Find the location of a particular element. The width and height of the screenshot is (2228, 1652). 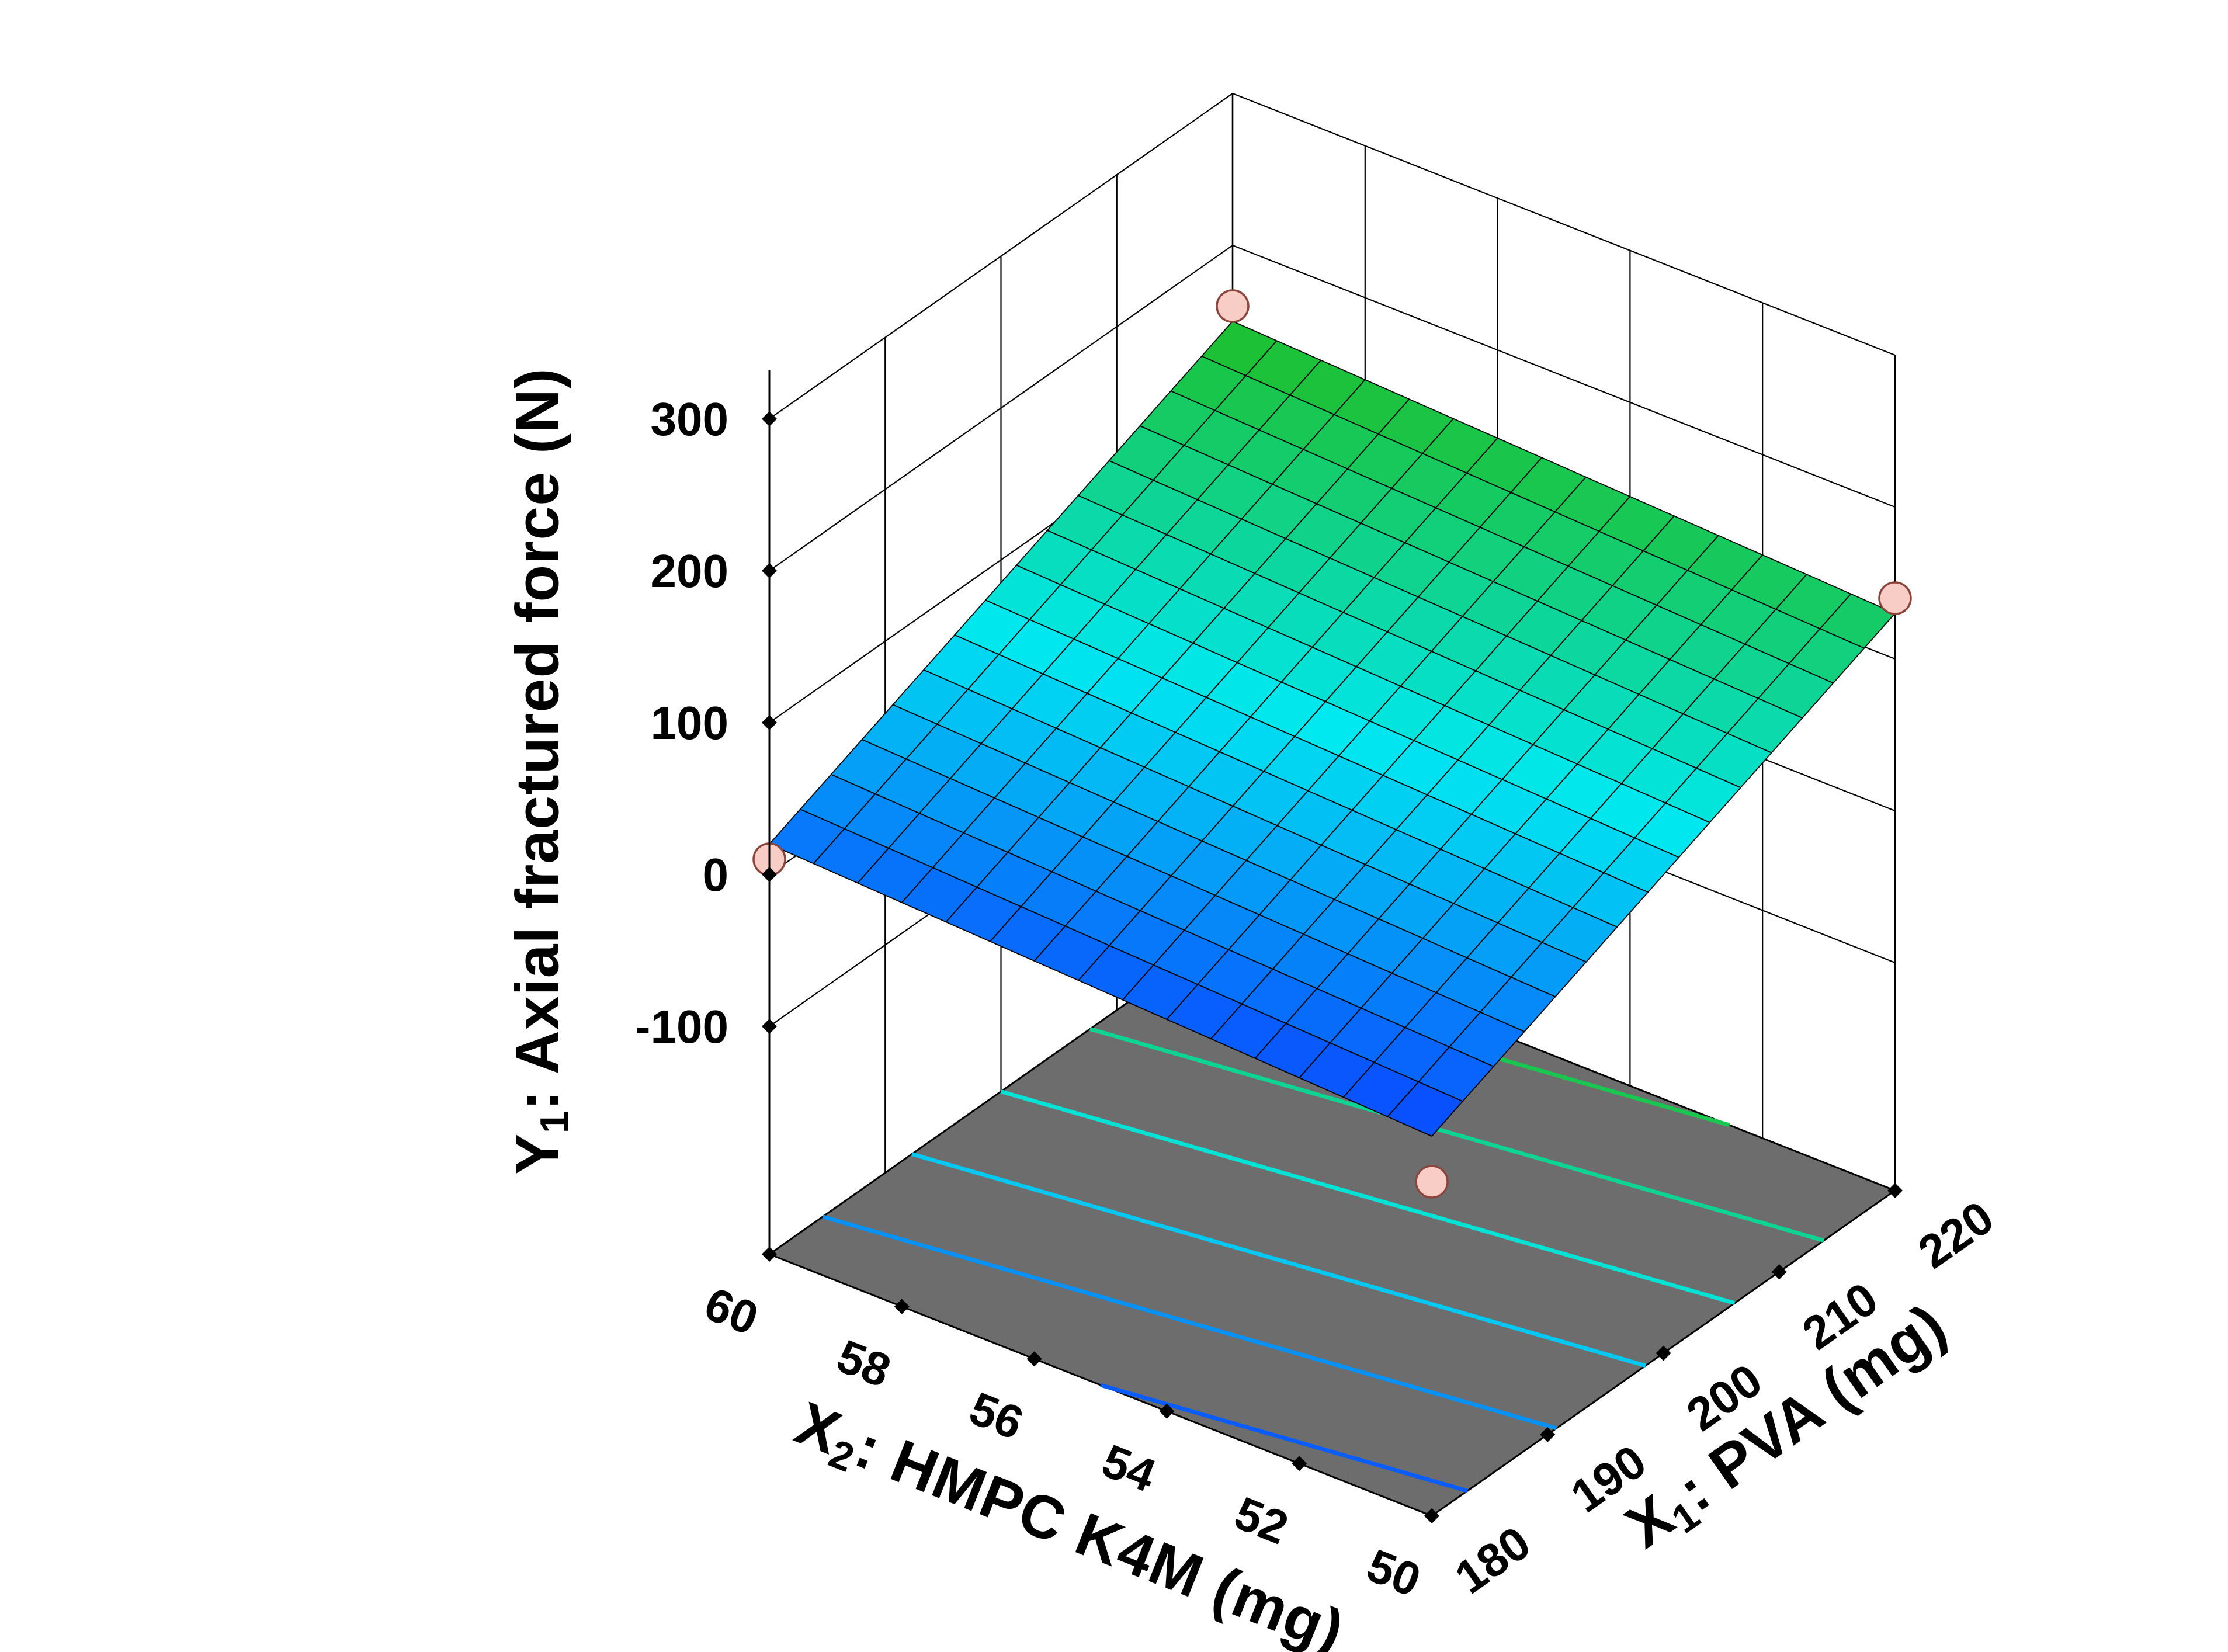

x1-axis-tick-label: 180 is located at coordinates (1492, 1560).